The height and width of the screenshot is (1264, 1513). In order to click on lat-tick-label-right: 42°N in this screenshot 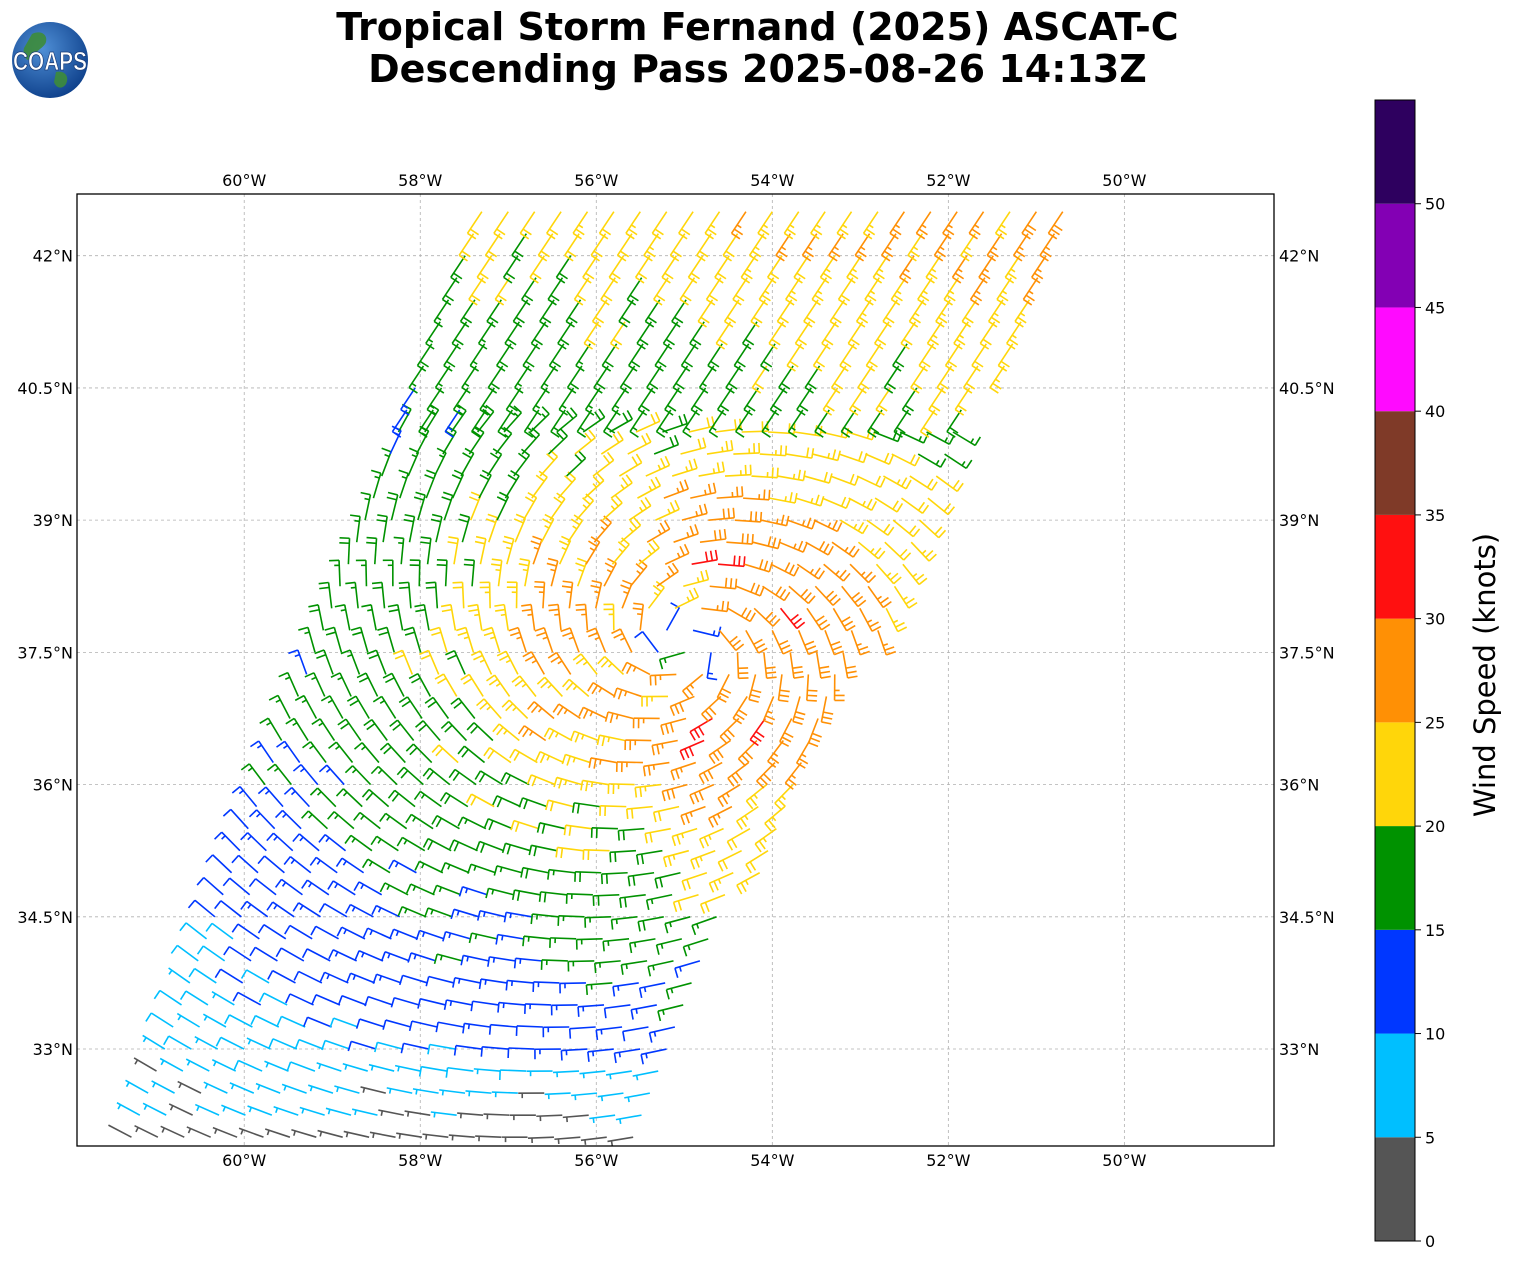, I will do `click(1299, 256)`.